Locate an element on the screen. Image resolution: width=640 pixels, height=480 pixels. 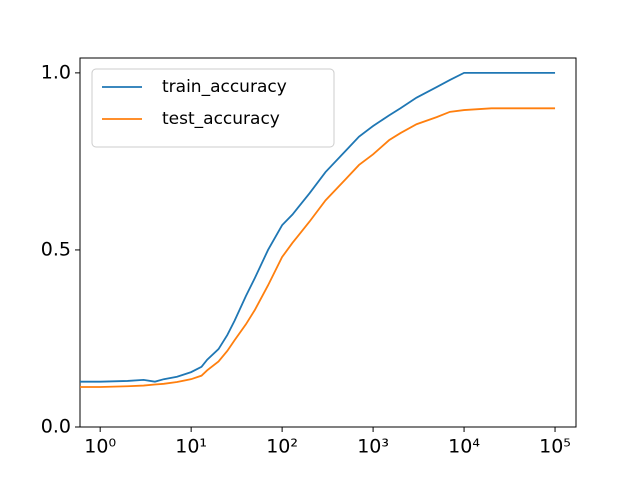
legend-label: test_accuracy is located at coordinates (221, 119).